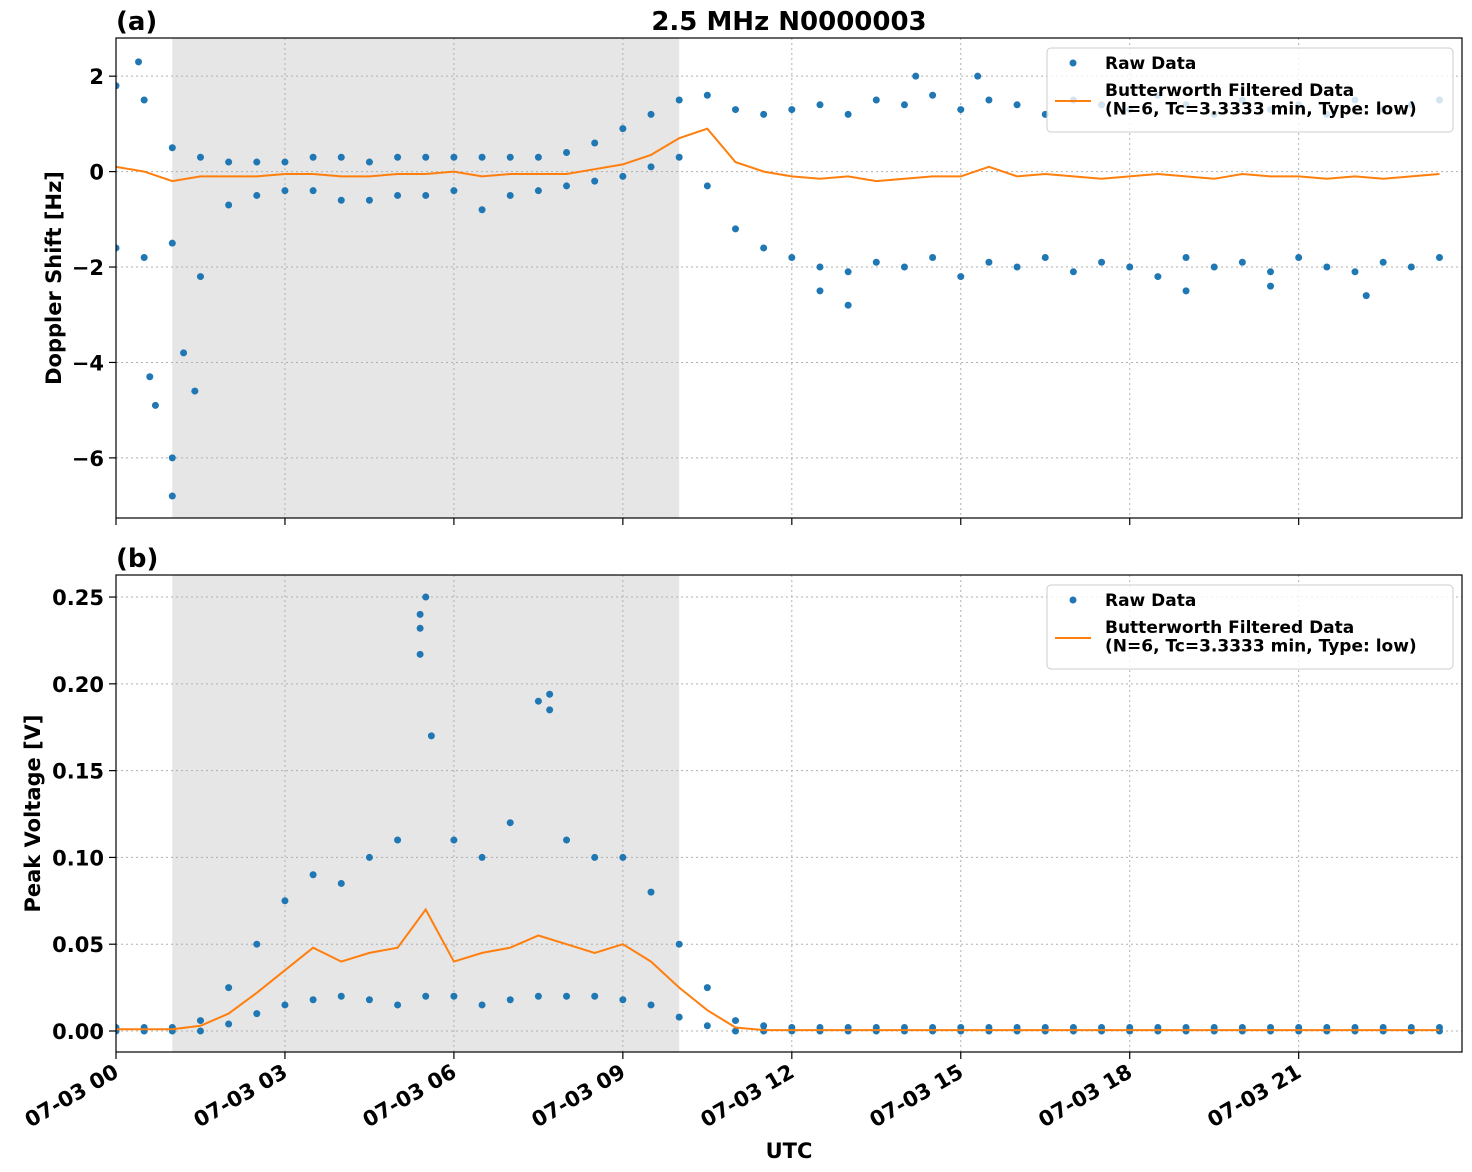 This screenshot has width=1472, height=1172. Describe the element at coordinates (1254, 1096) in the screenshot. I see `x-tick-label: 07-03 21` at that location.